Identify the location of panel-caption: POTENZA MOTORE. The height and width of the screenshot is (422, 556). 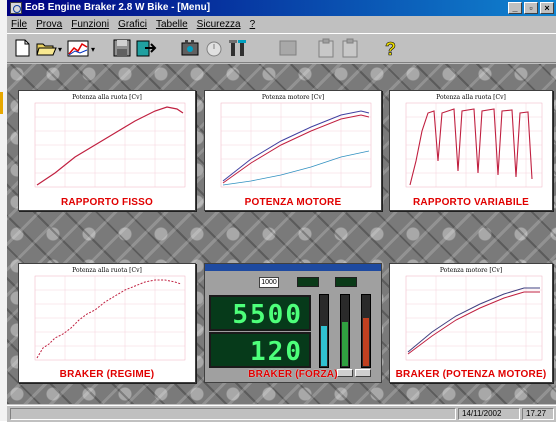
(293, 202).